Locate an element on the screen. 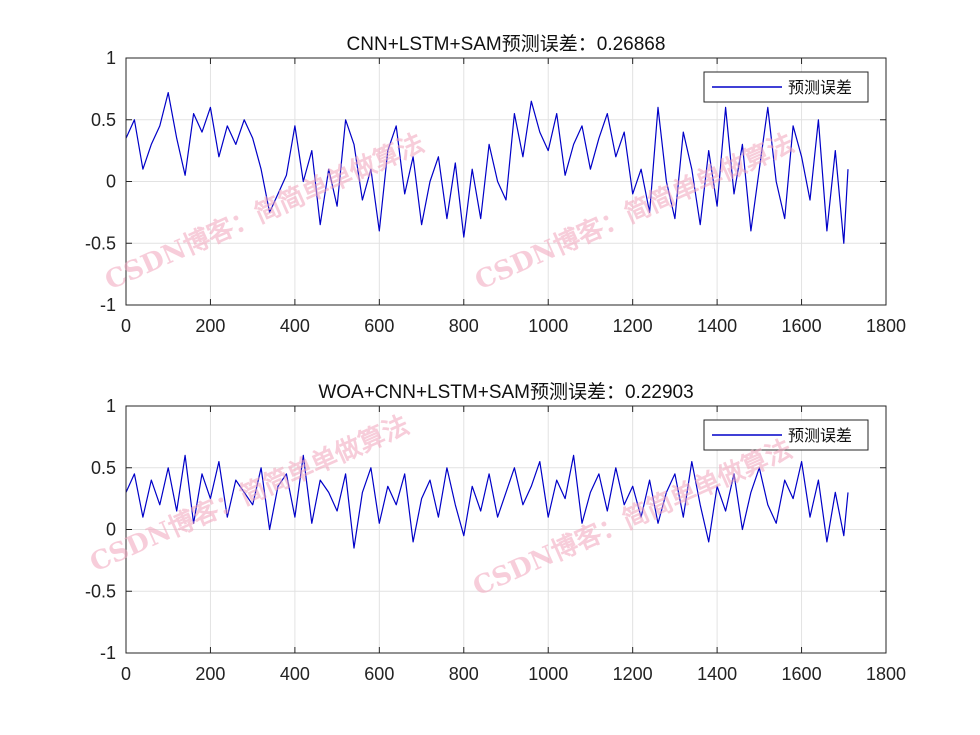 The image size is (980, 735). chart-title: CNN+LSTM+SAM预测误差：0.26868 is located at coordinates (506, 44).